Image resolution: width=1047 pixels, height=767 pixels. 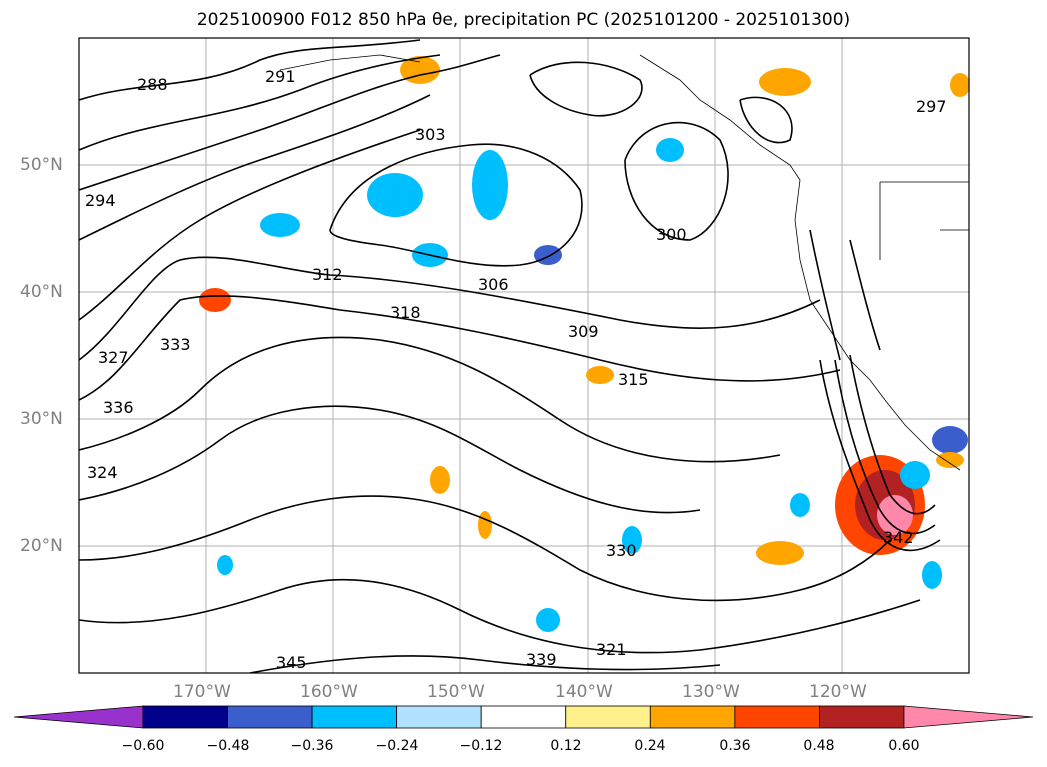 I want to click on colorbar, so click(x=523, y=717).